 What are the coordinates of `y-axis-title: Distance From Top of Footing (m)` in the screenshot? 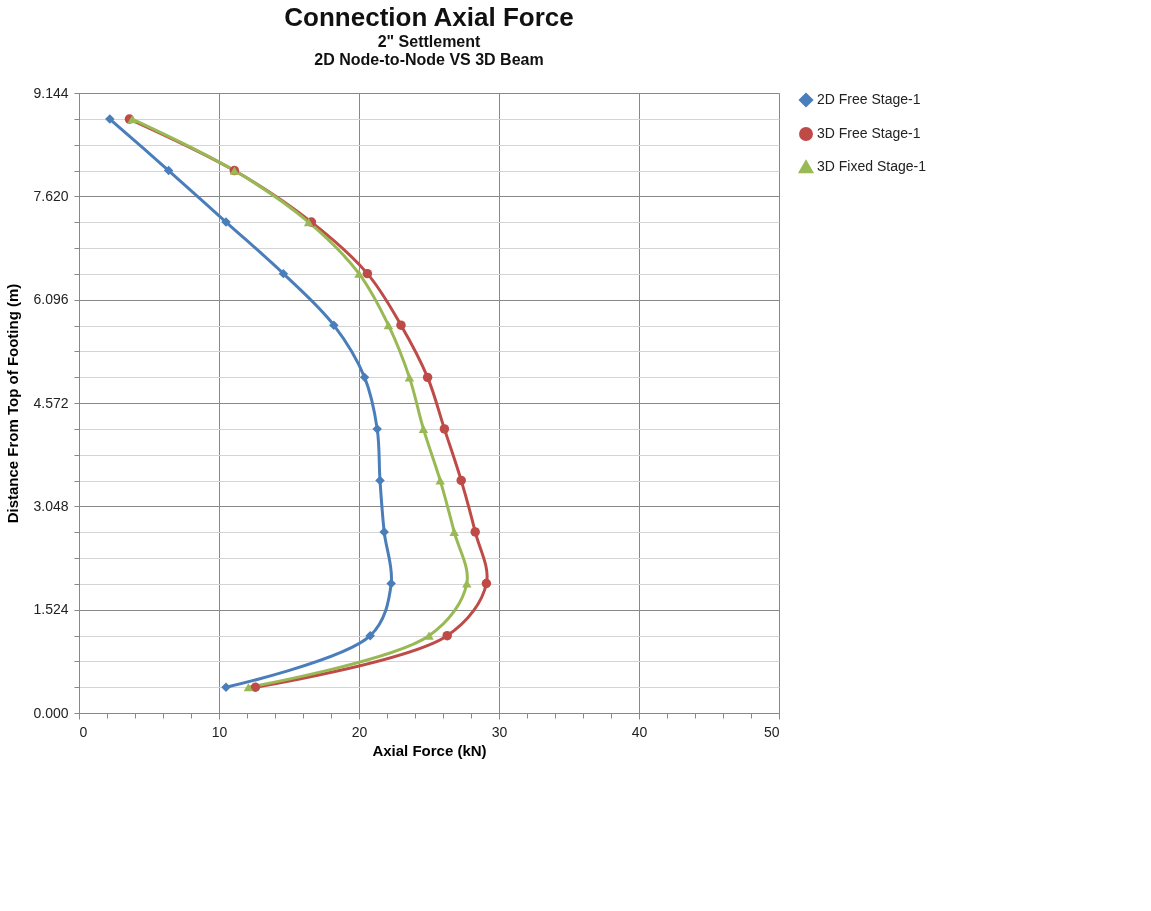 It's located at (13, 403).